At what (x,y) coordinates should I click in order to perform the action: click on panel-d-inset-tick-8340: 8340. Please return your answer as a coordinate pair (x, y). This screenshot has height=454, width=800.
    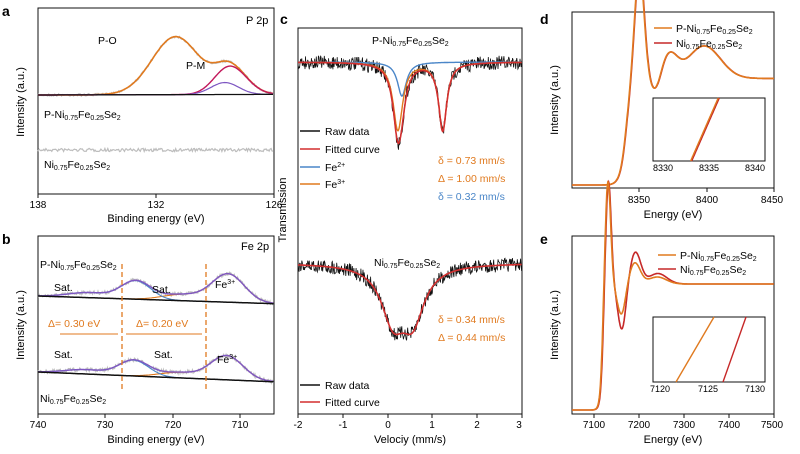
    Looking at the image, I should click on (755, 168).